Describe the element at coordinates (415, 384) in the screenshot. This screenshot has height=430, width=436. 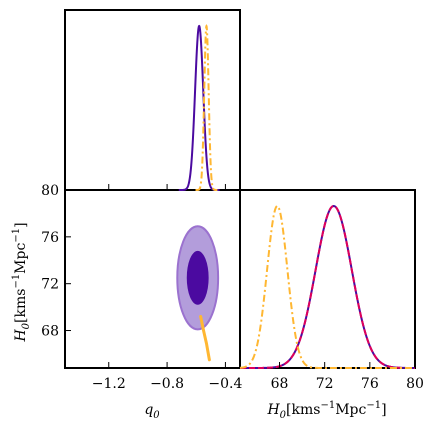
I see `h0-x-tick-label: 80` at that location.